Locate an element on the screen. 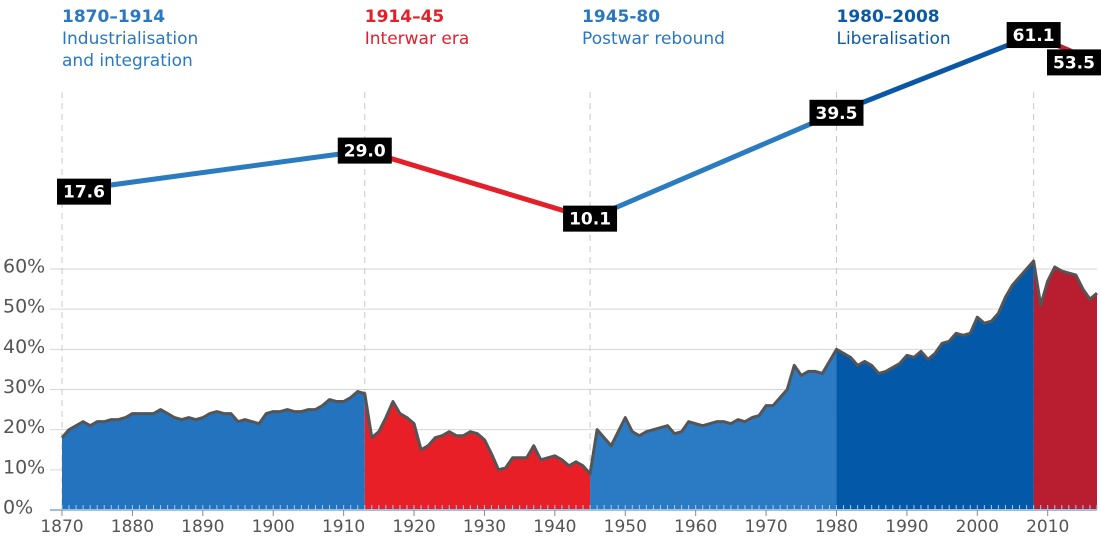  value-label: 61.1 is located at coordinates (1034, 36).